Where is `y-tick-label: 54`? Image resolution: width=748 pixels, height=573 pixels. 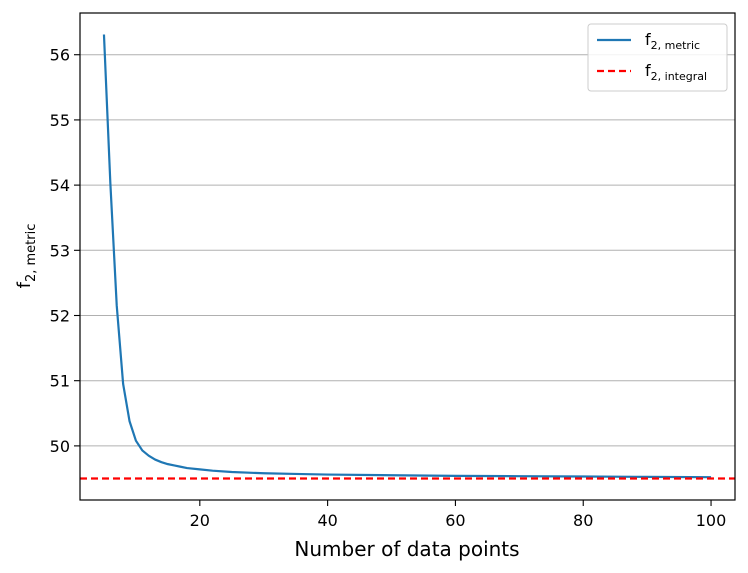
y-tick-label: 54 is located at coordinates (60, 185).